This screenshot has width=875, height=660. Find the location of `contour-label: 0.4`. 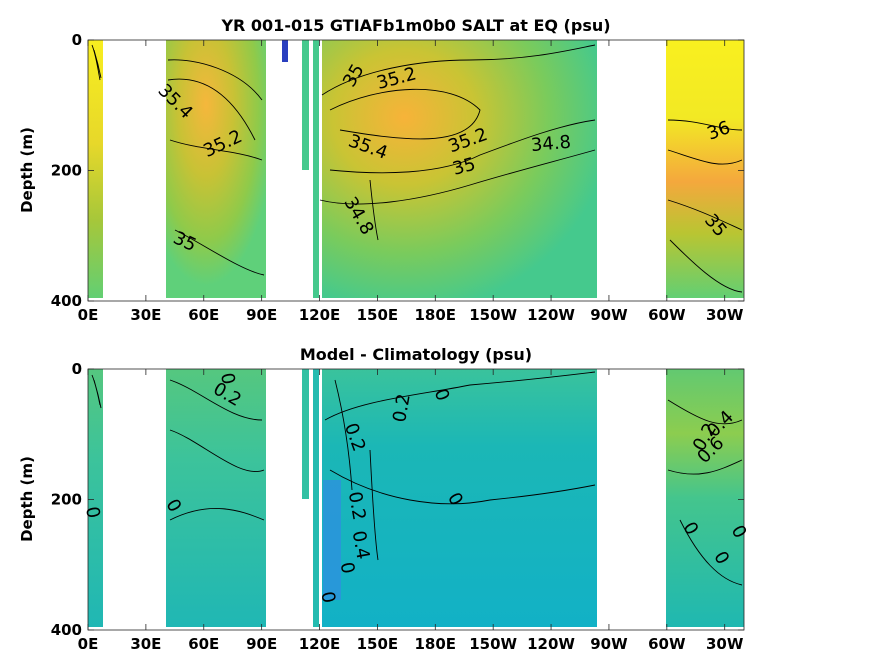

contour-label: 0.4 is located at coordinates (361, 545).